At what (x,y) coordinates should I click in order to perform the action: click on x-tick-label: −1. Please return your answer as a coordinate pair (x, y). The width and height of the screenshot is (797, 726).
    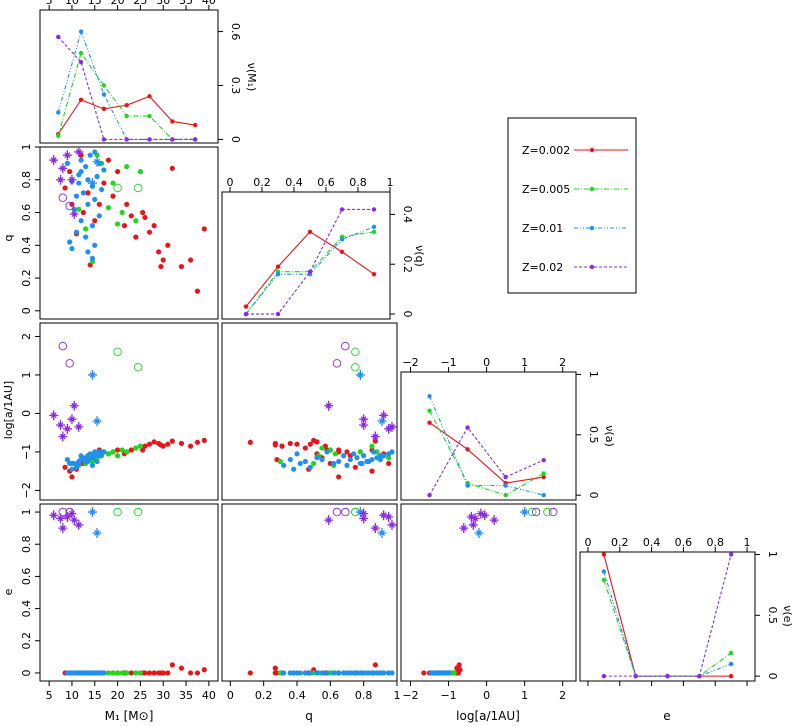
    Looking at the image, I should click on (448, 362).